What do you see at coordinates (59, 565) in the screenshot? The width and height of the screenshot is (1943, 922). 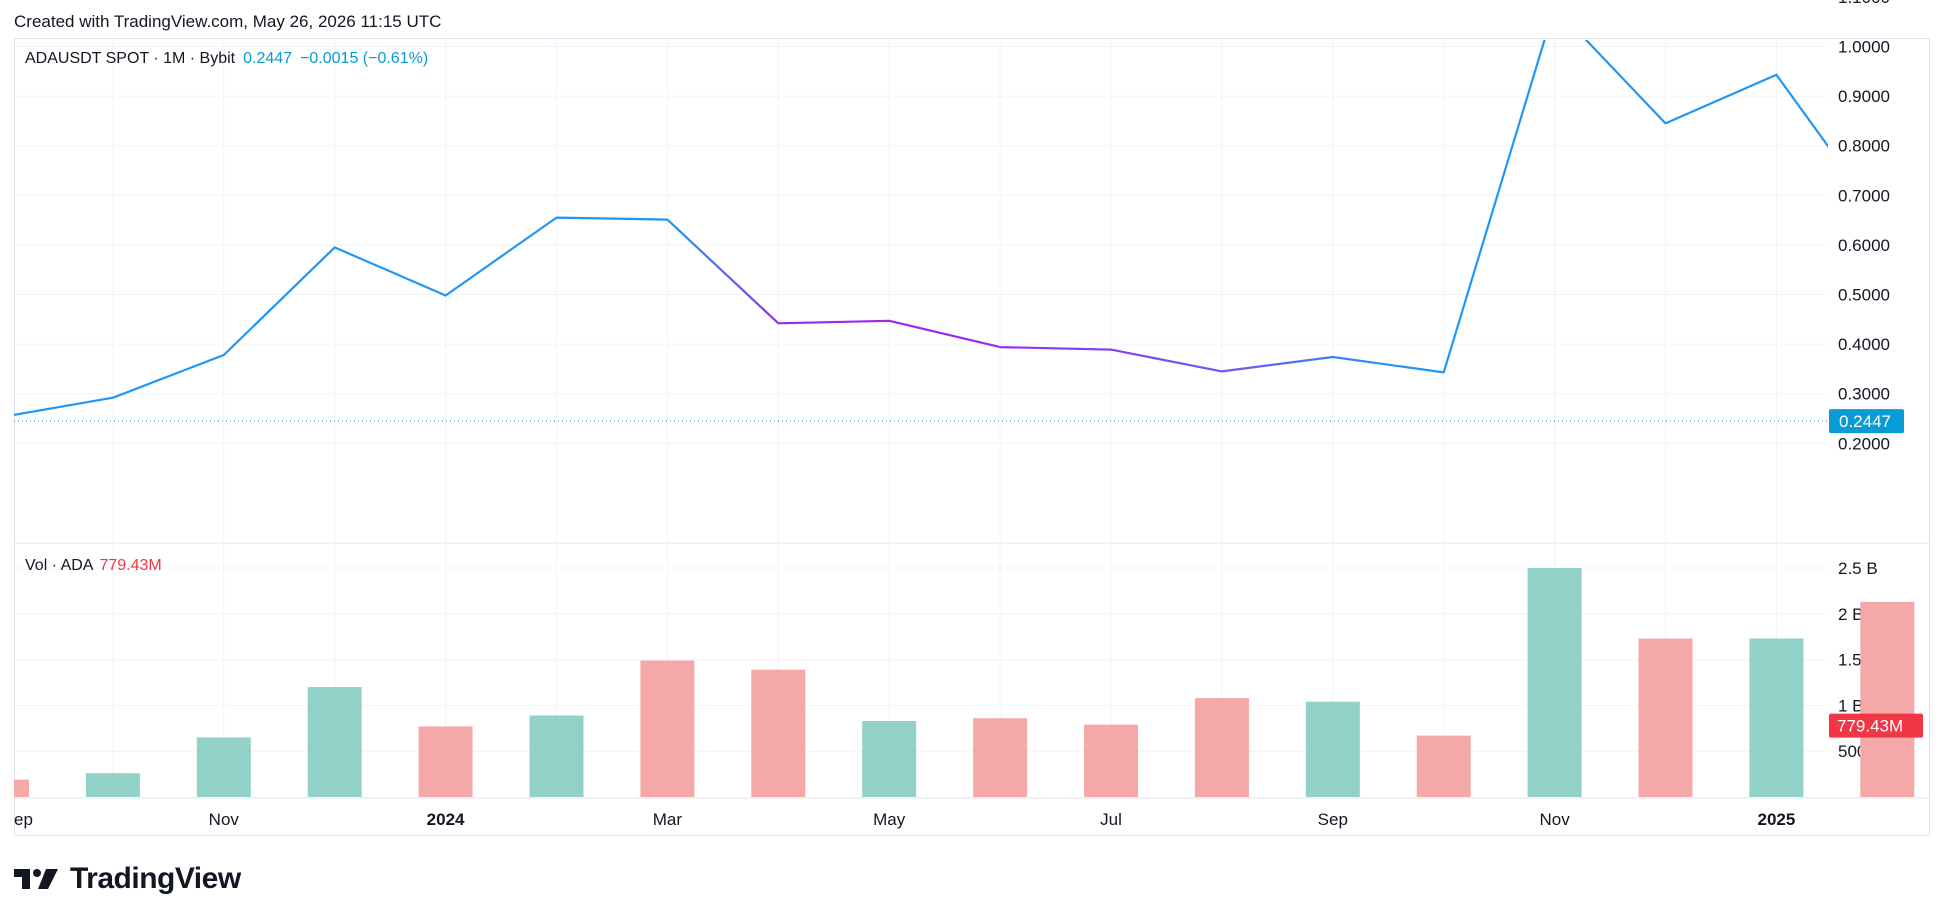 I see `volume-title: Vol · ADA` at bounding box center [59, 565].